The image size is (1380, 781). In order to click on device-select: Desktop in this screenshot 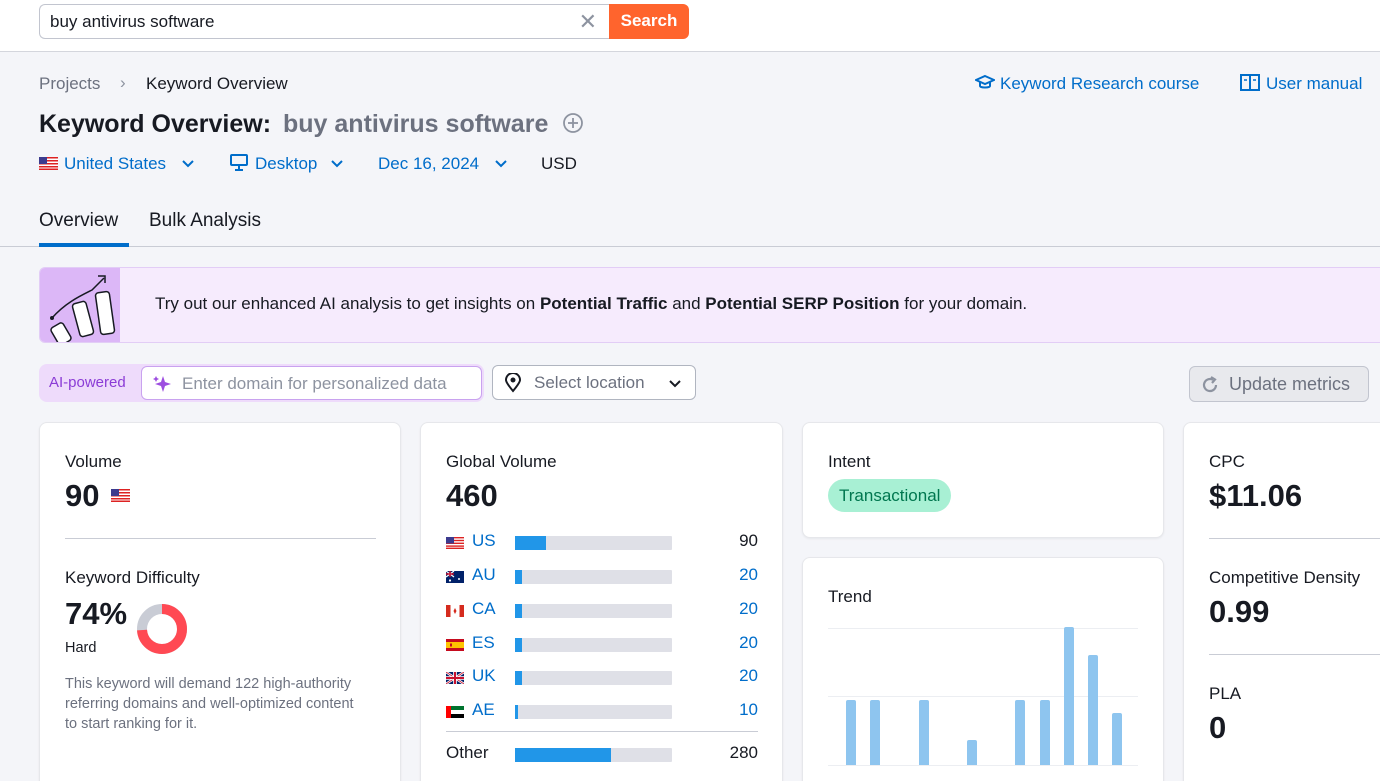, I will do `click(286, 163)`.